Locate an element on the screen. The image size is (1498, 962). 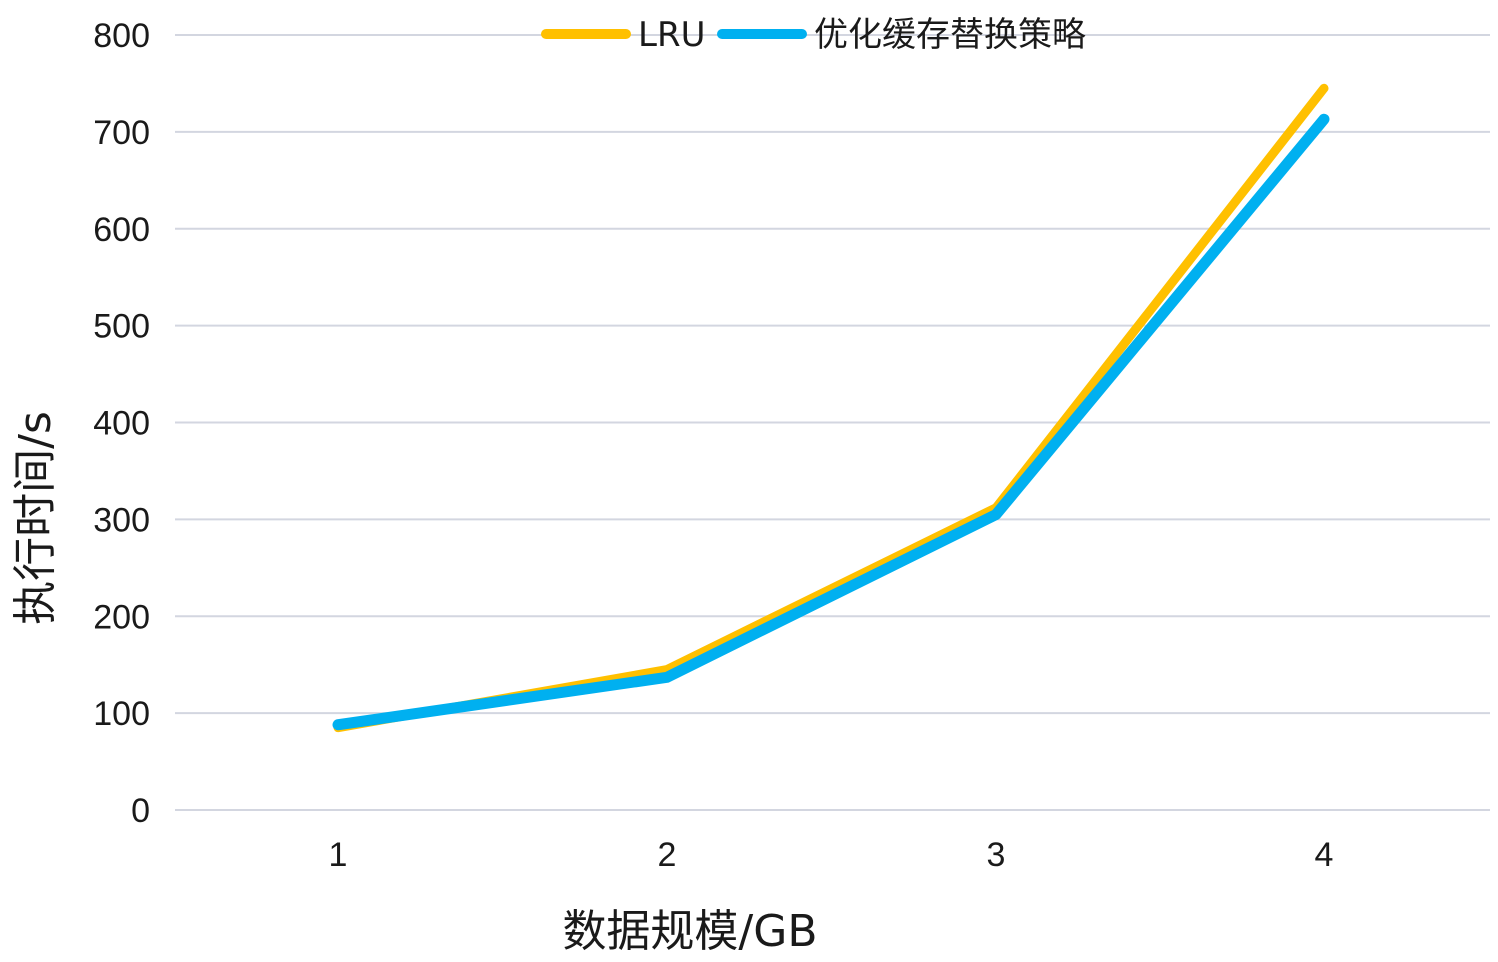
y-axis-title: 执行时间/s is located at coordinates (35, 518).